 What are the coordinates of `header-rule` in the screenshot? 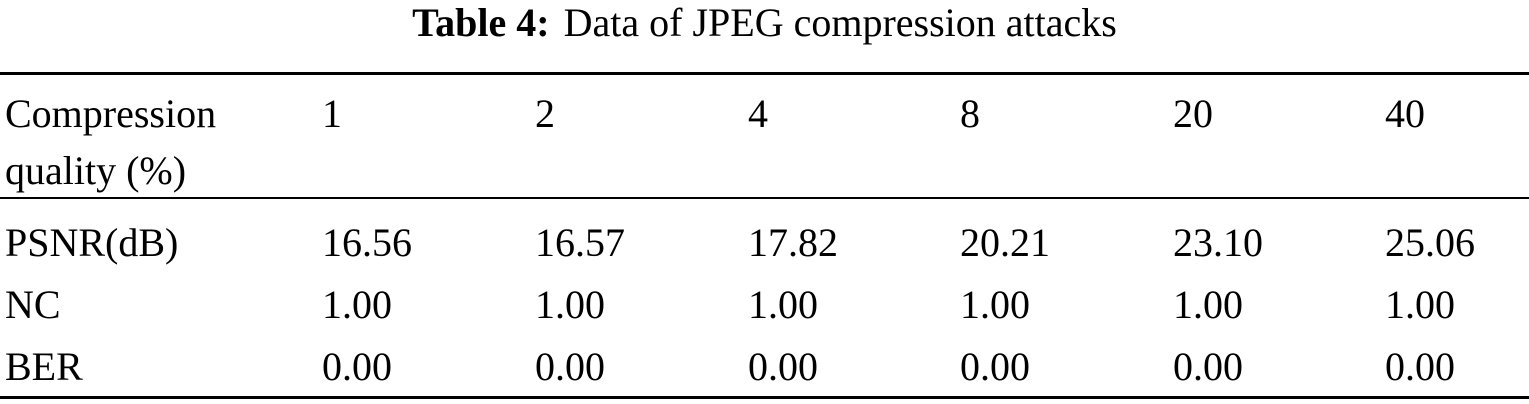 It's located at (764, 198).